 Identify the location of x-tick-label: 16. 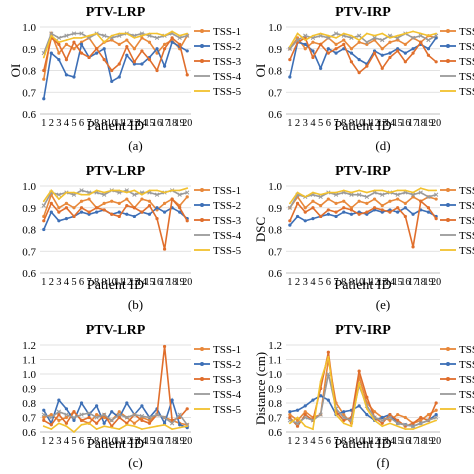
(405, 282).